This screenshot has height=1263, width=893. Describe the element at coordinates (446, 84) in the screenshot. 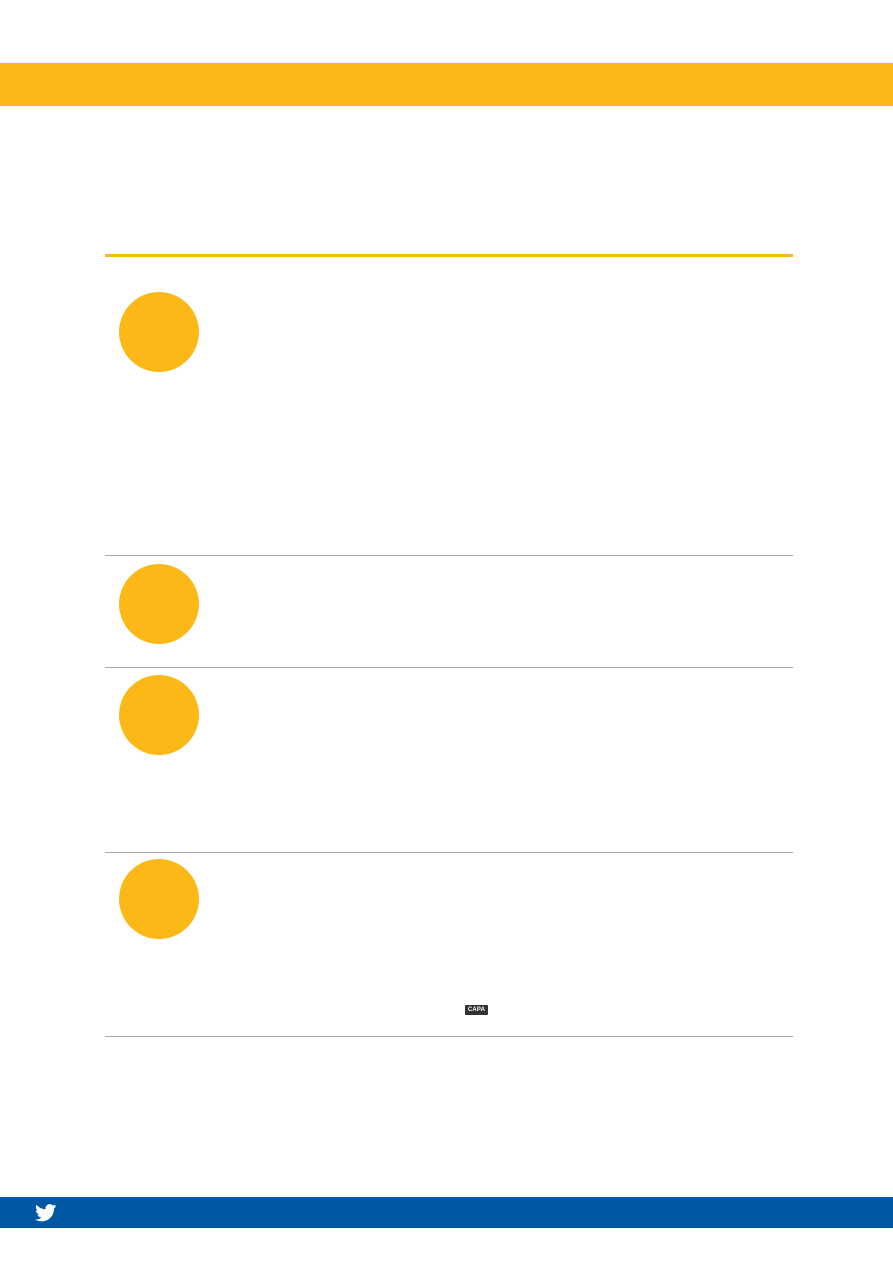

I see `header-band` at that location.